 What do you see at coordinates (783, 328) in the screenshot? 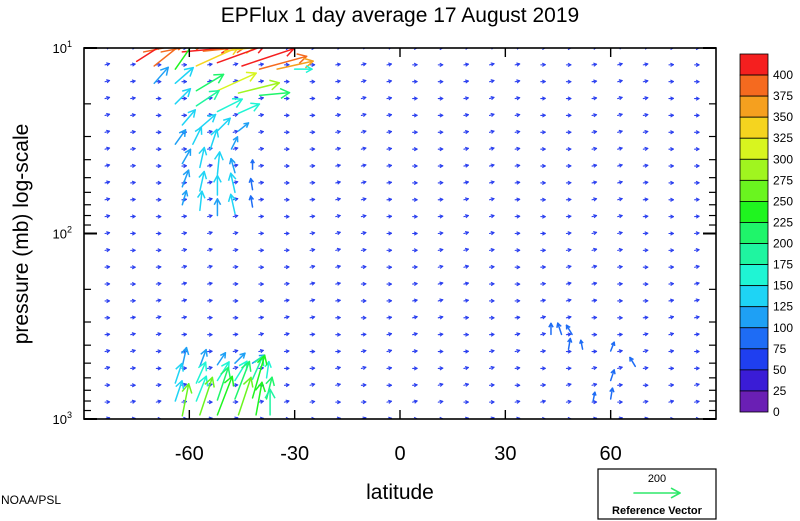
I see `colorbar-label: 100` at bounding box center [783, 328].